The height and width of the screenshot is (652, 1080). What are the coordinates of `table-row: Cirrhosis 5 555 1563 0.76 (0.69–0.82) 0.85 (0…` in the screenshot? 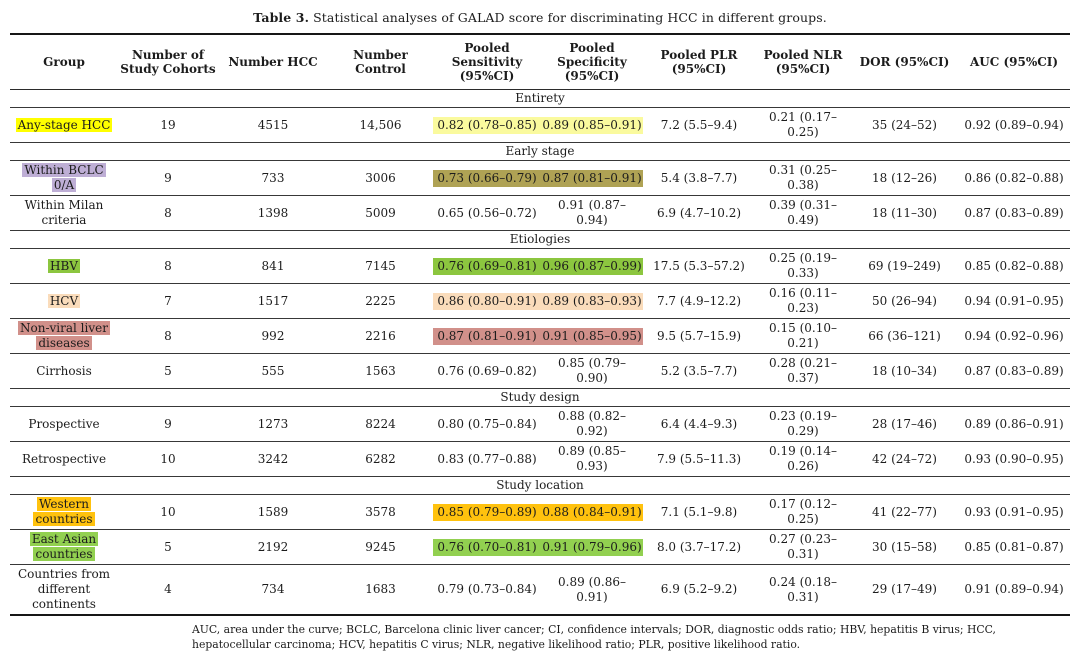 It's located at (540, 371).